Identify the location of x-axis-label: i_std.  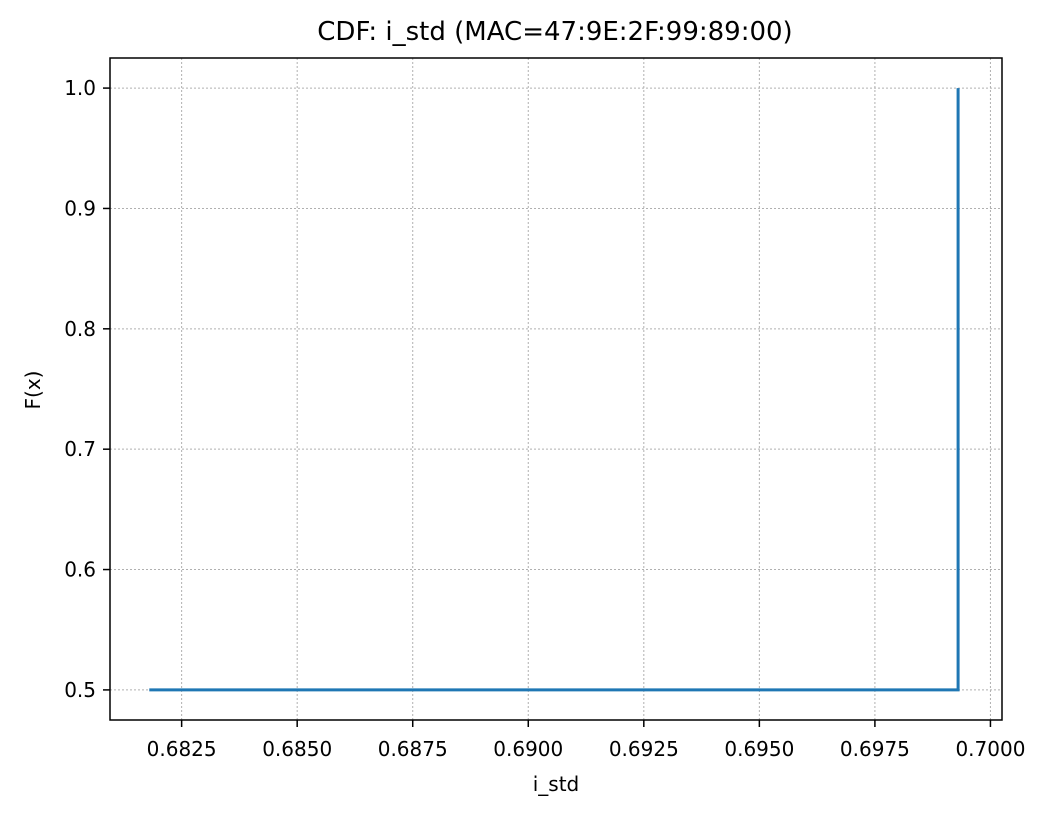
(556, 784).